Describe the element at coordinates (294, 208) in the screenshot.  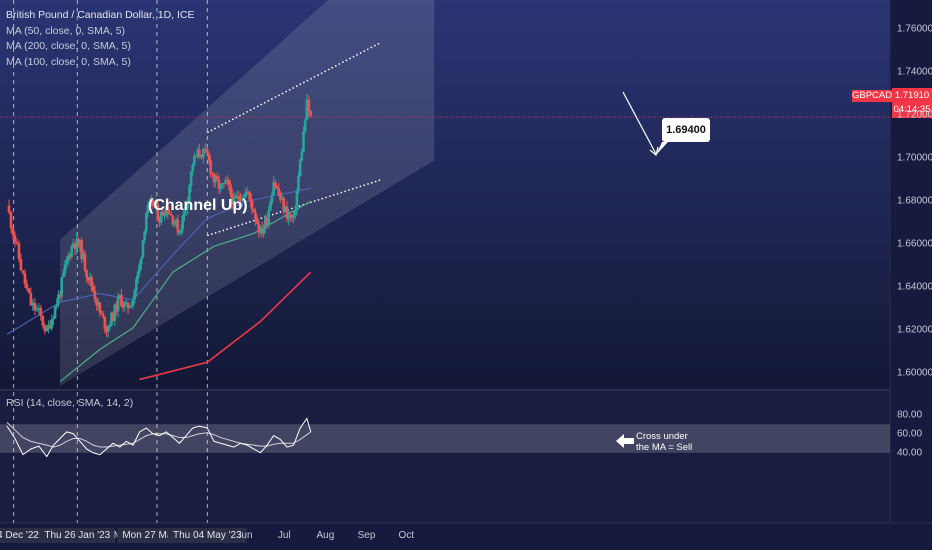
I see `lower-trendline` at that location.